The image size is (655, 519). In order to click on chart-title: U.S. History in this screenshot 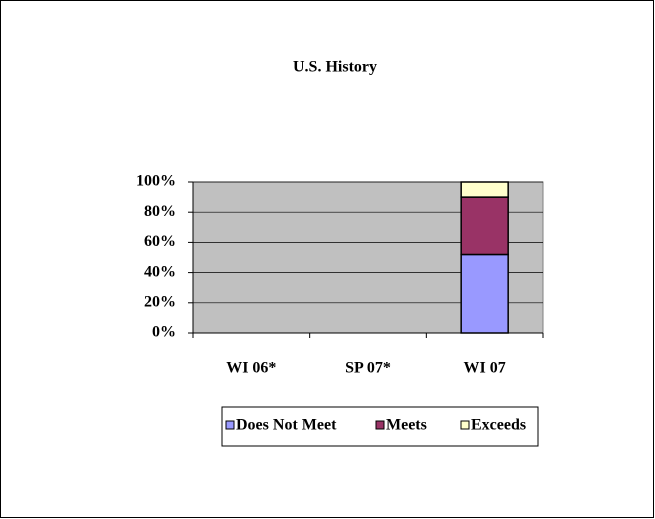, I will do `click(335, 67)`.